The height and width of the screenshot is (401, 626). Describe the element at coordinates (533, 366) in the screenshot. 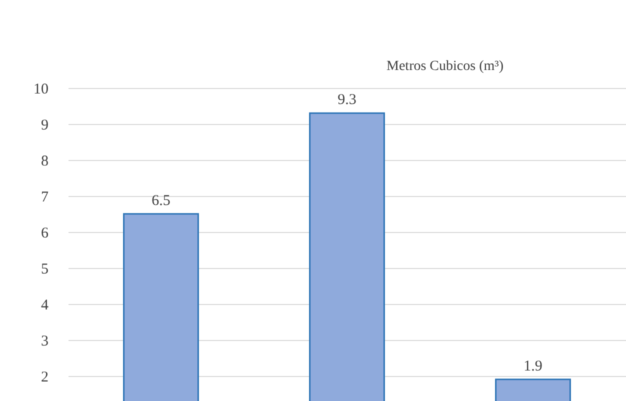

I see `data-label: 1.9` at that location.